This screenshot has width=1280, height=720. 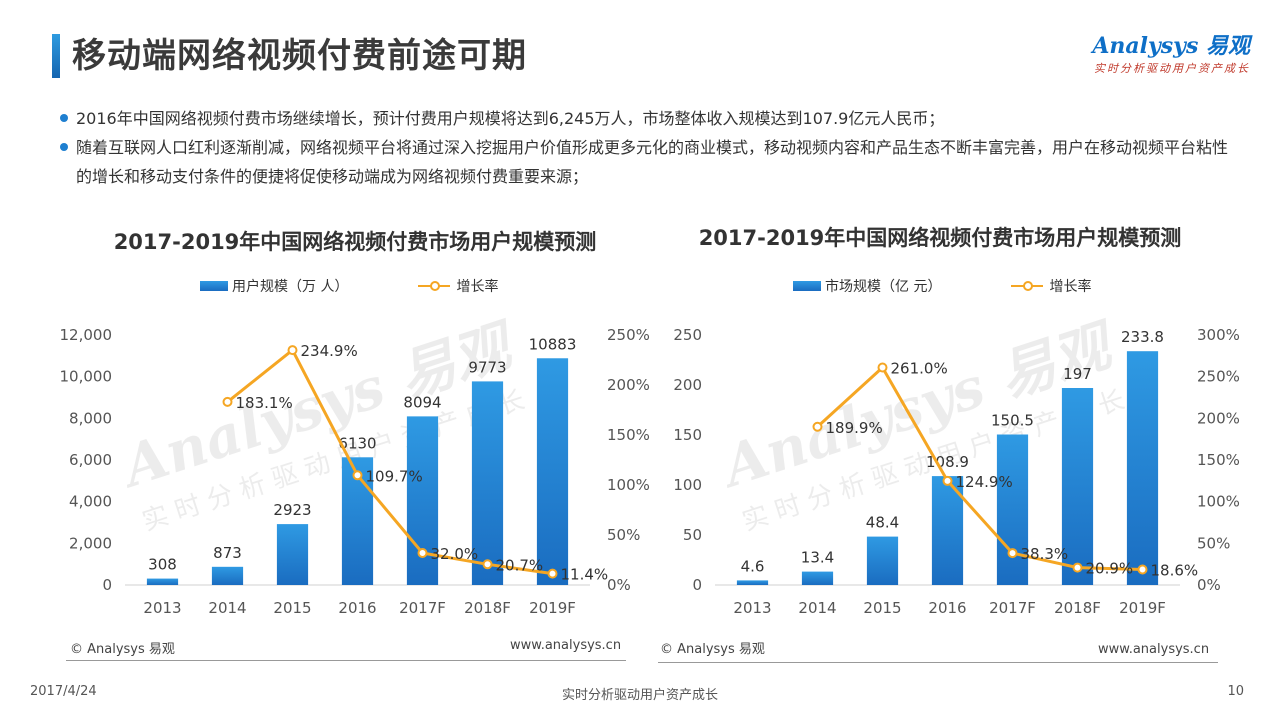 I want to click on growth-rate-label: 32.0%, so click(x=455, y=554).